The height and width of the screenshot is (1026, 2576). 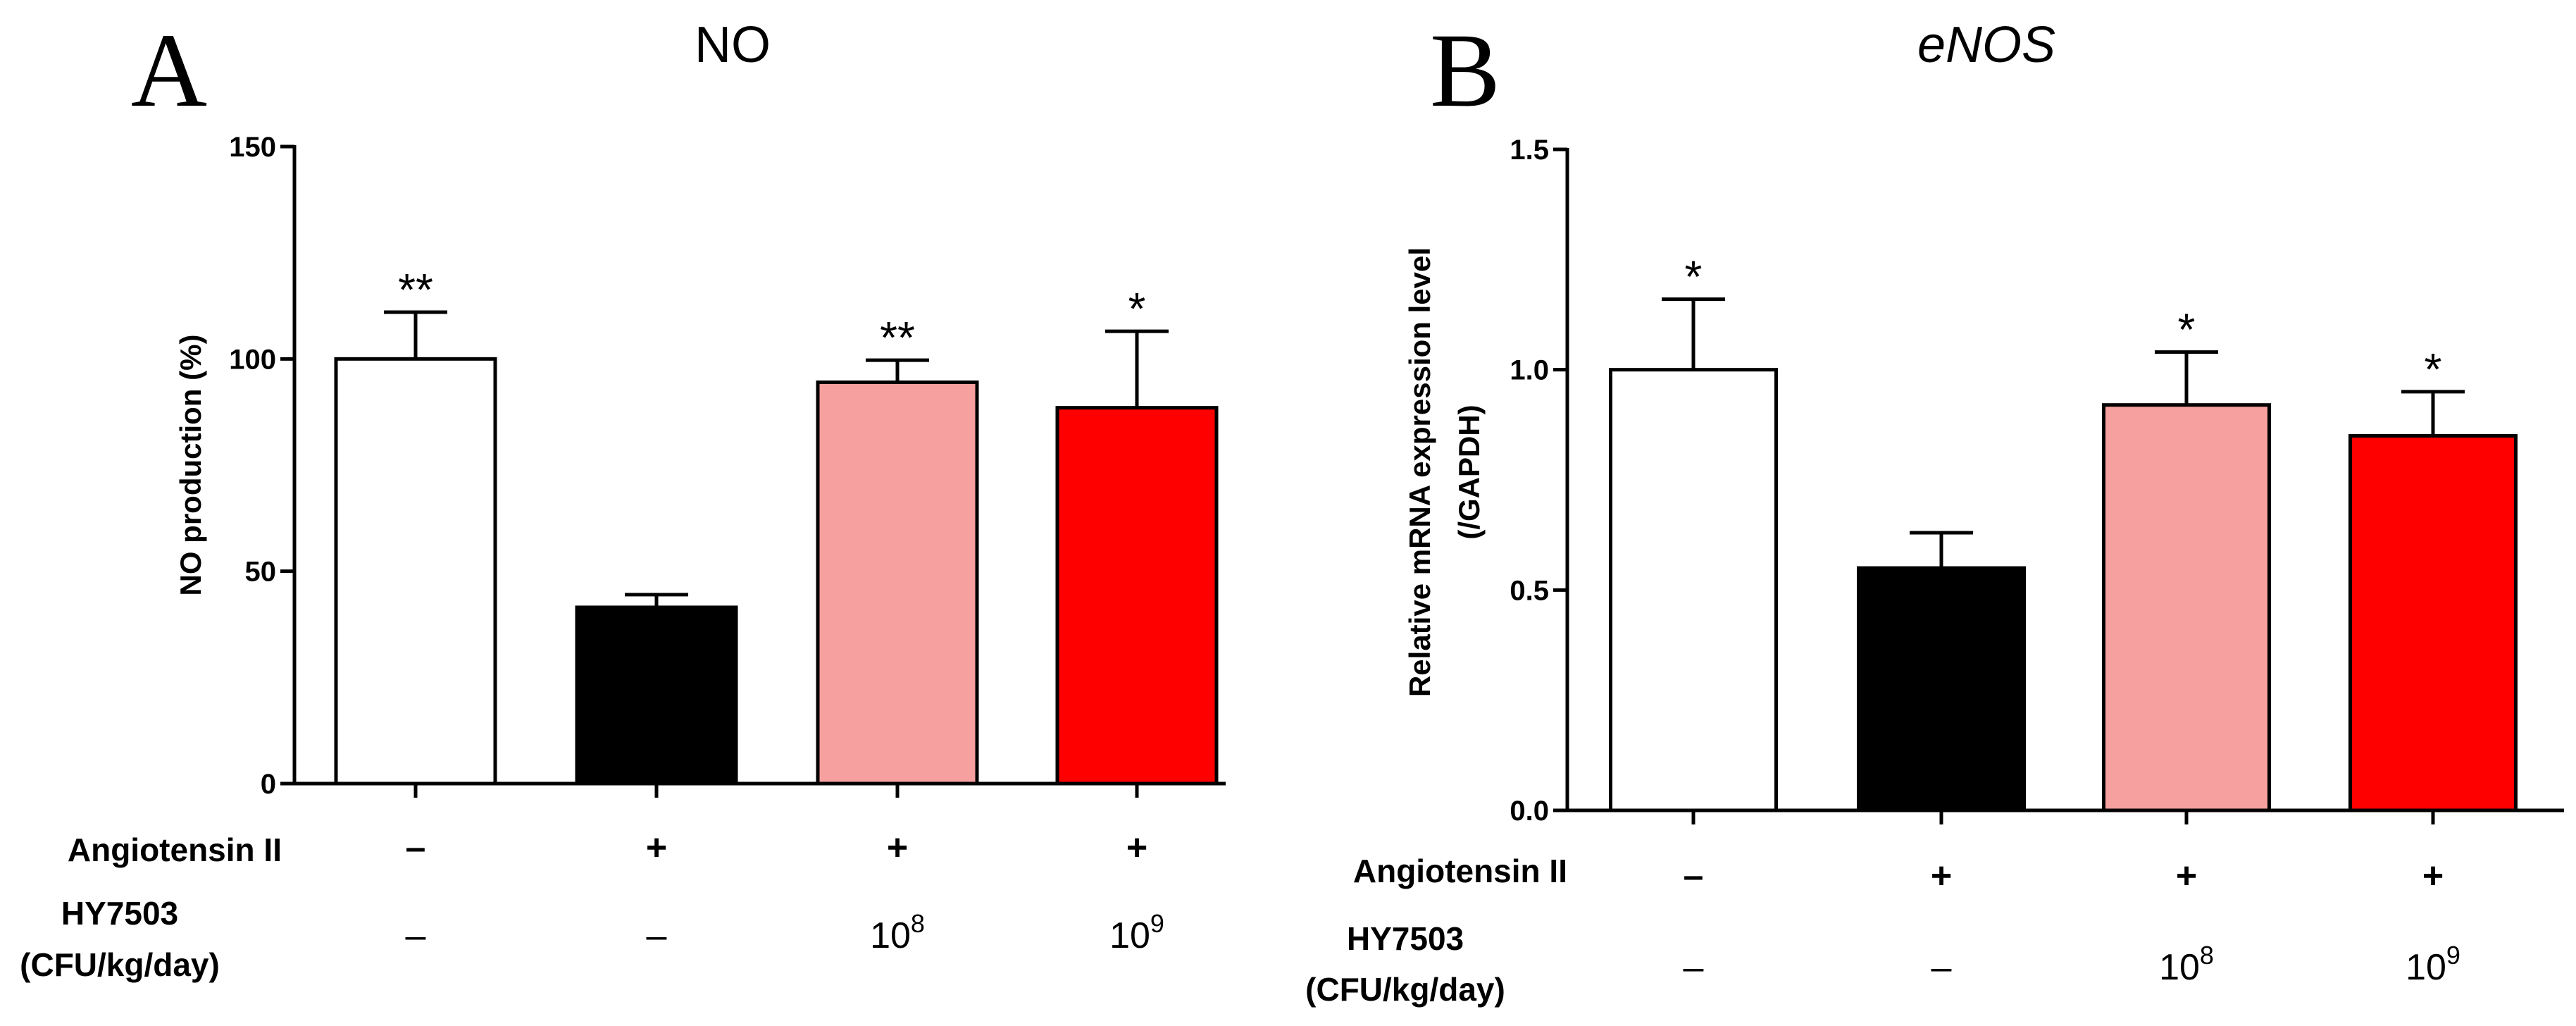 What do you see at coordinates (261, 572) in the screenshot?
I see `y-tick-label: 50` at bounding box center [261, 572].